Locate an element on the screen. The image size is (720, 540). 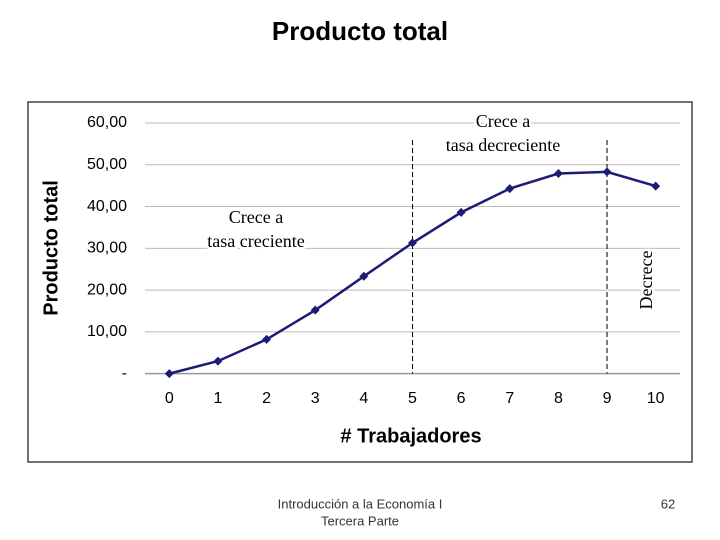
x-tick-label: 7 is located at coordinates (509, 398).